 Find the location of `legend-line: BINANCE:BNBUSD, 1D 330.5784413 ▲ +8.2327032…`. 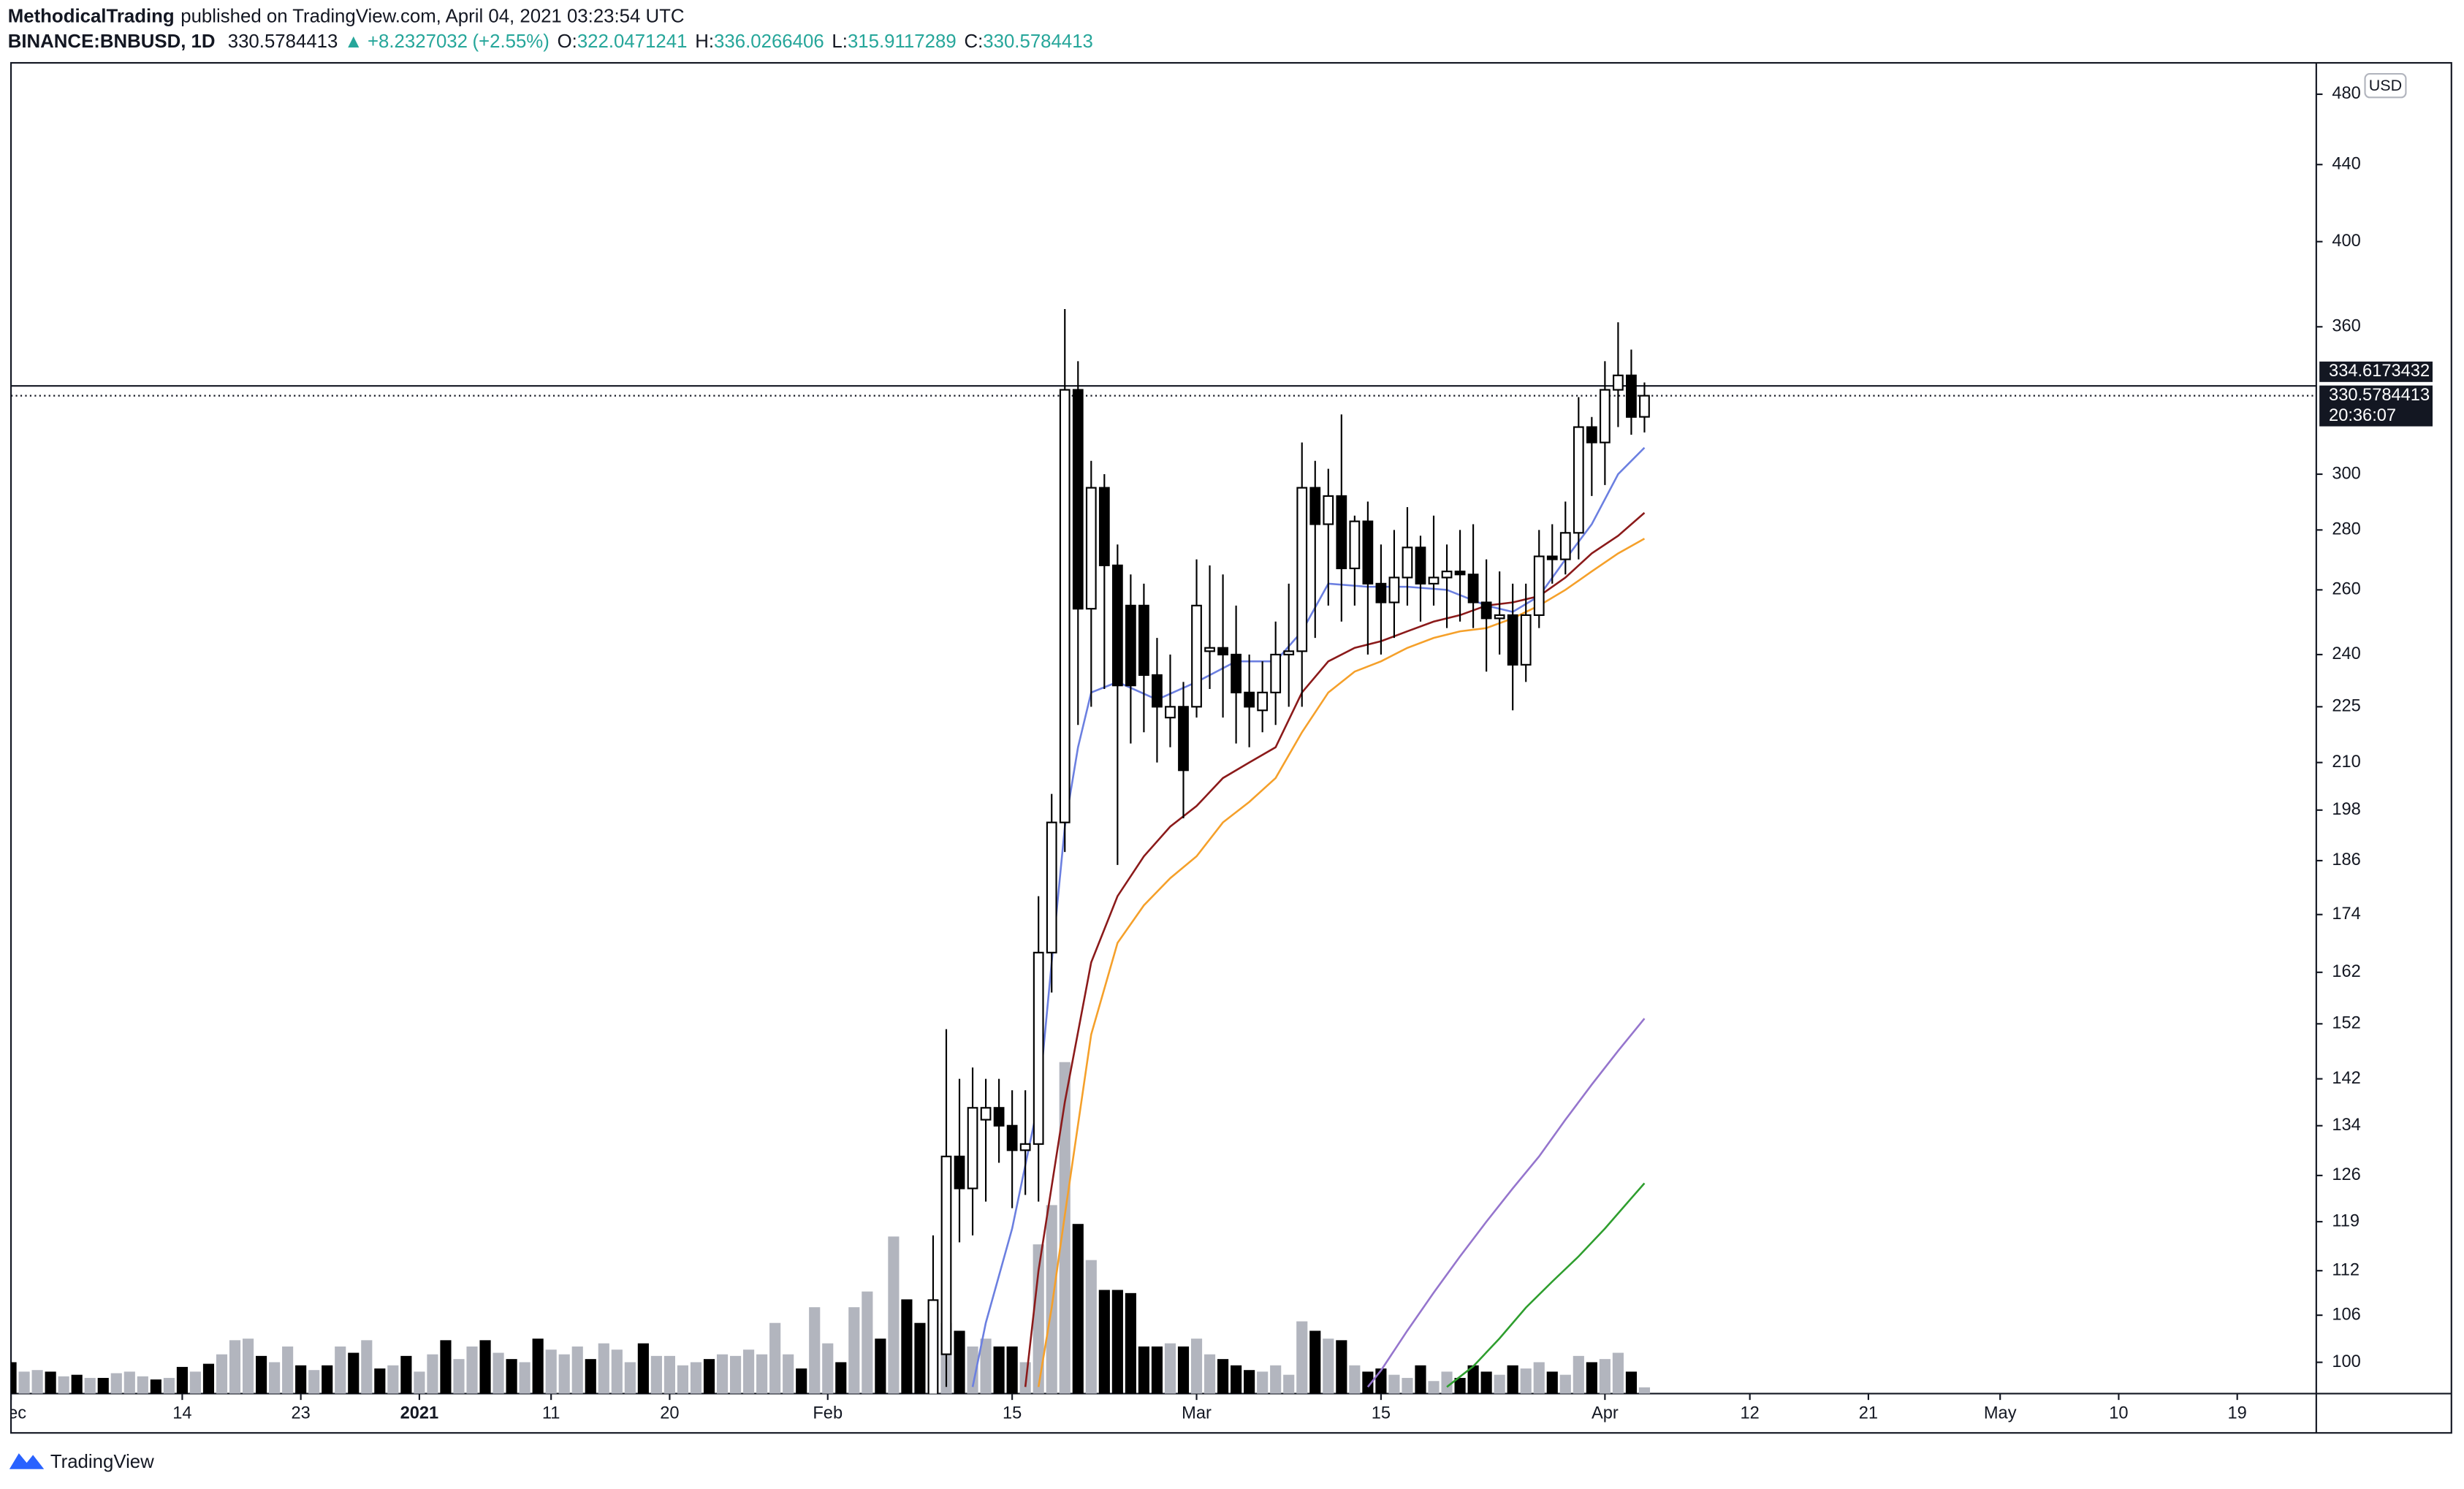

legend-line: BINANCE:BNBUSD, 1D 330.5784413 ▲ +8.2327032… is located at coordinates (550, 41).